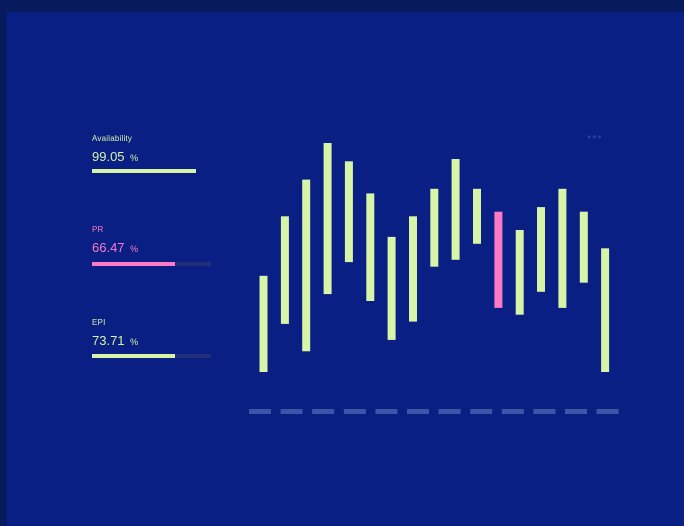  I want to click on window-left-edge, so click(3, 263).